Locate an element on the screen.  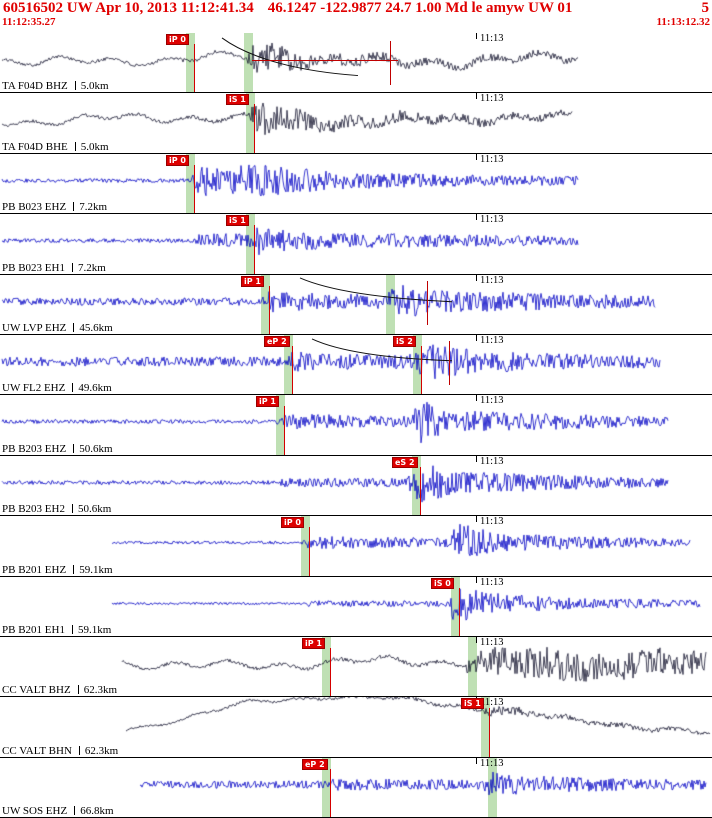
trace-row: iS 1 11:13 TA F04D BHE 5.0km is located at coordinates (356, 123).